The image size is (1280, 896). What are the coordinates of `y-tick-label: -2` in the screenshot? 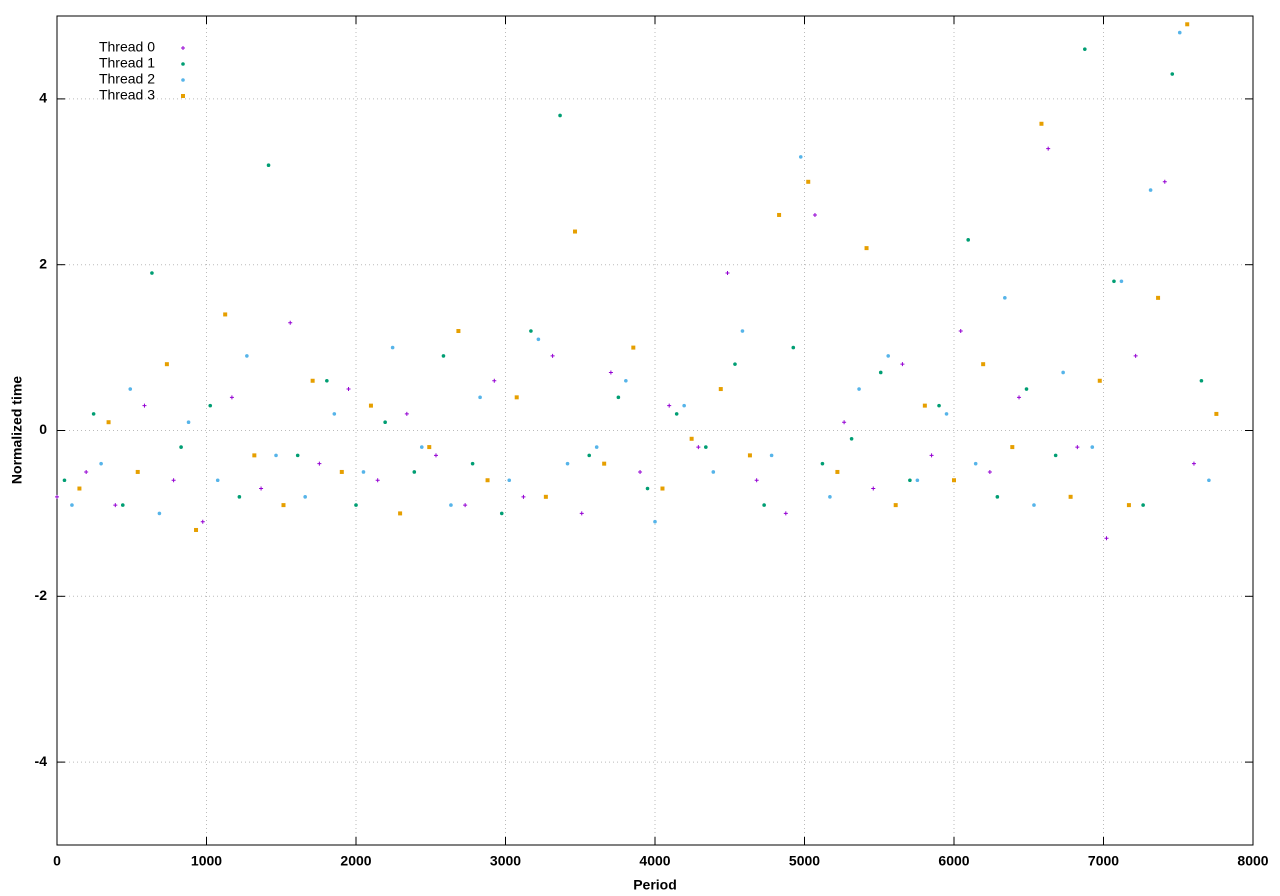 It's located at (41, 595).